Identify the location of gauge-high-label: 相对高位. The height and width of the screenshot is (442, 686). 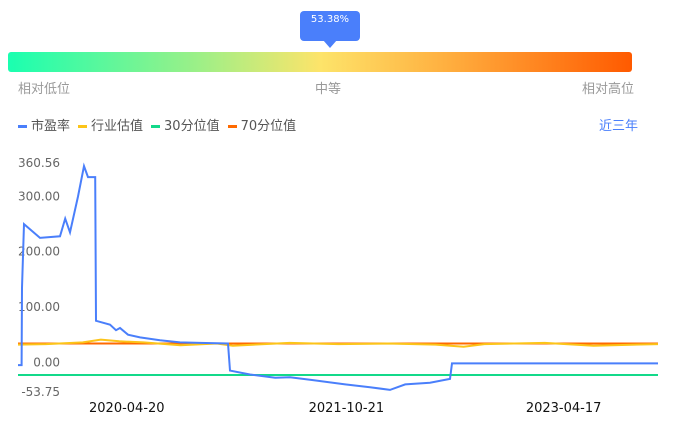
(608, 89).